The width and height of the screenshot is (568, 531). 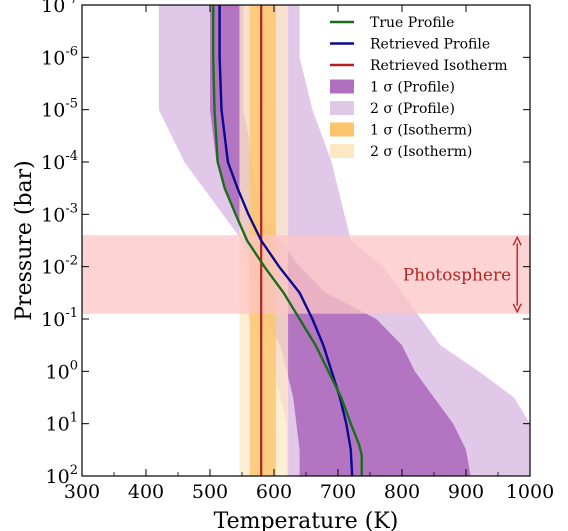 What do you see at coordinates (517, 240) in the screenshot?
I see `photosphere-arrow-head-top` at bounding box center [517, 240].